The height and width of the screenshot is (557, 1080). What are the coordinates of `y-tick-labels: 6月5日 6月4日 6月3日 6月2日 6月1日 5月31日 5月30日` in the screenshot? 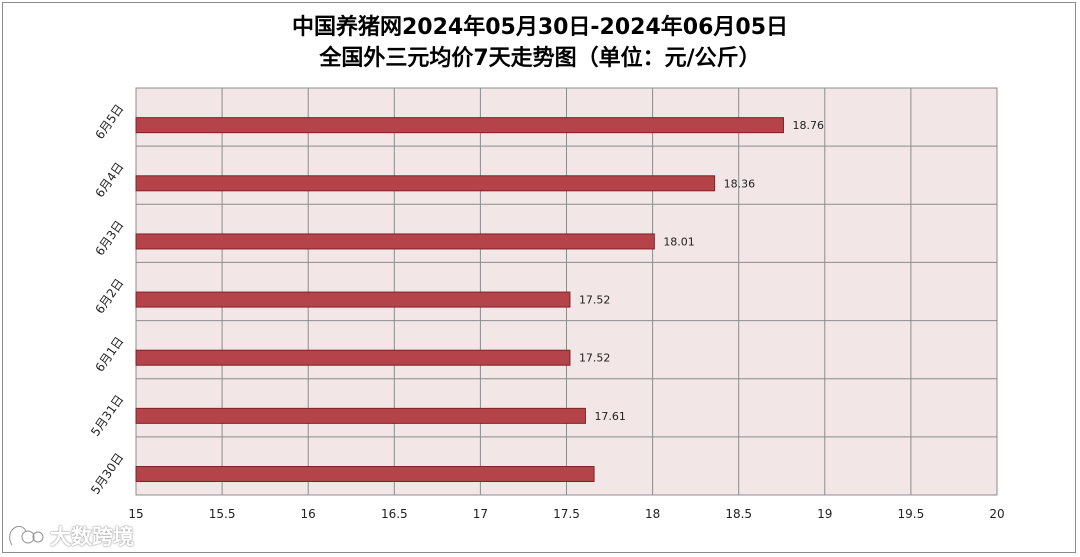 It's located at (107, 299).